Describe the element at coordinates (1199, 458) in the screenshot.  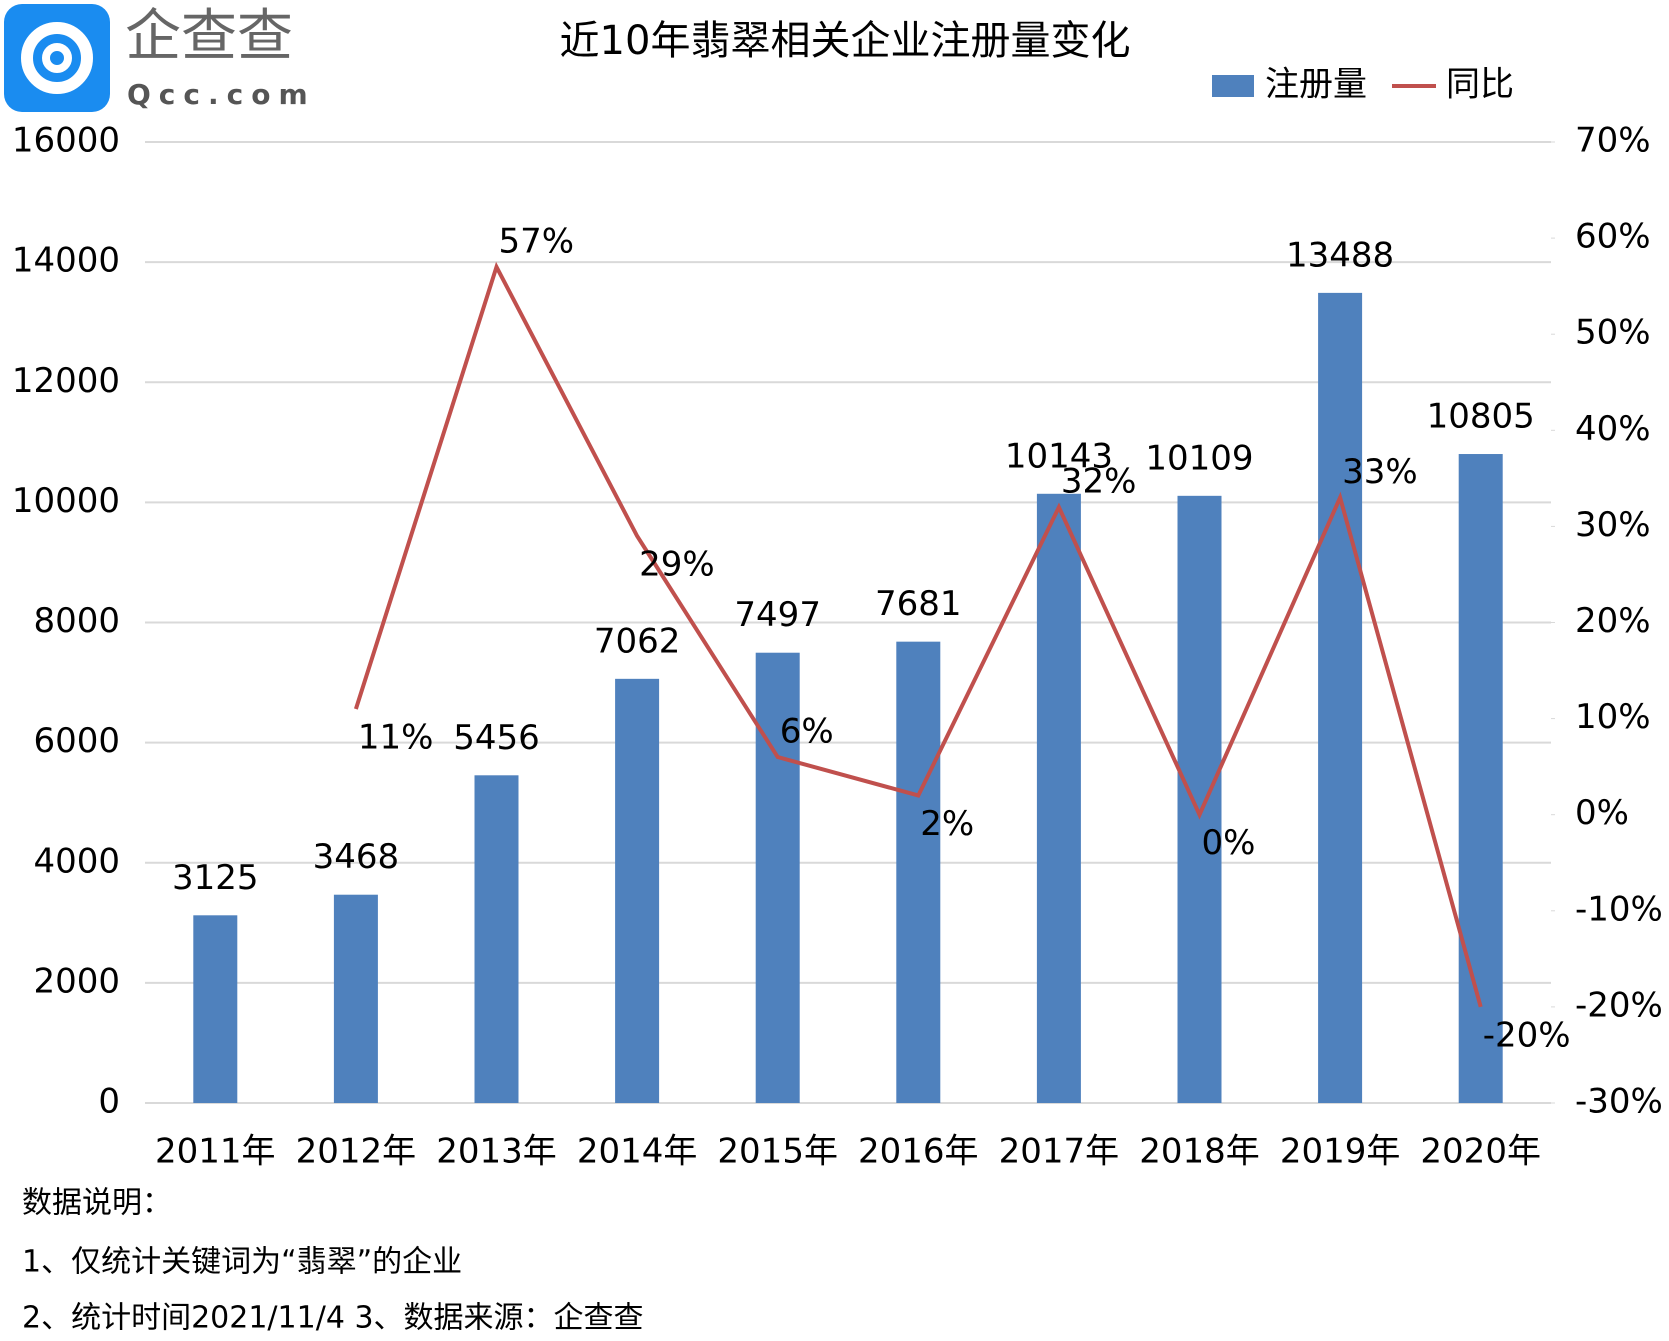
I see `data-label: 10109` at that location.